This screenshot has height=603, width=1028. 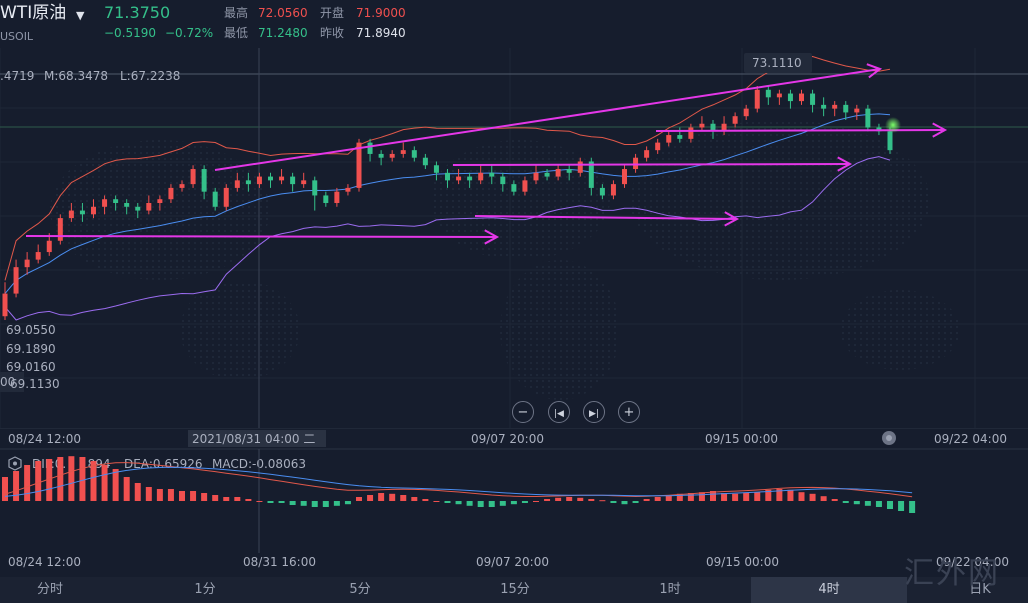 I want to click on last-price: 71.3750, so click(x=137, y=12).